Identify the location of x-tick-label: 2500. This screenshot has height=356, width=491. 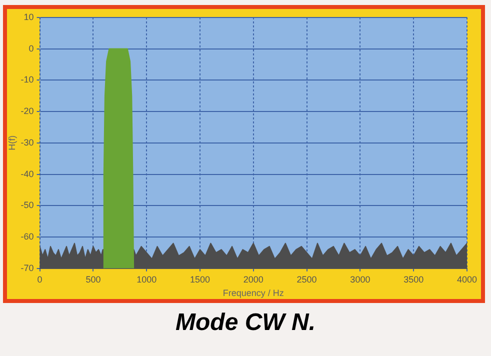
(306, 279).